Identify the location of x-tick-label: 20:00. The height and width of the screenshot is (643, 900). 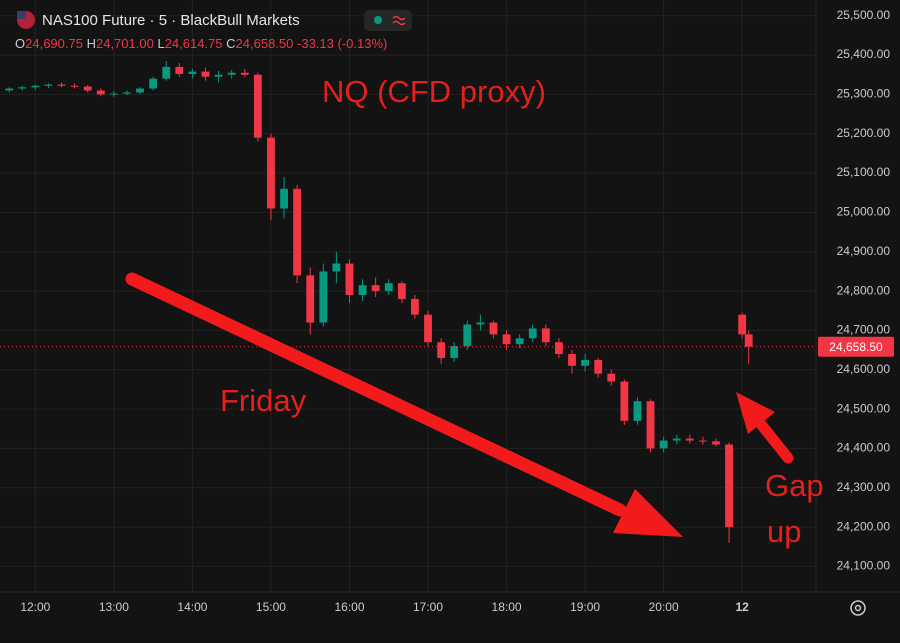
(664, 607).